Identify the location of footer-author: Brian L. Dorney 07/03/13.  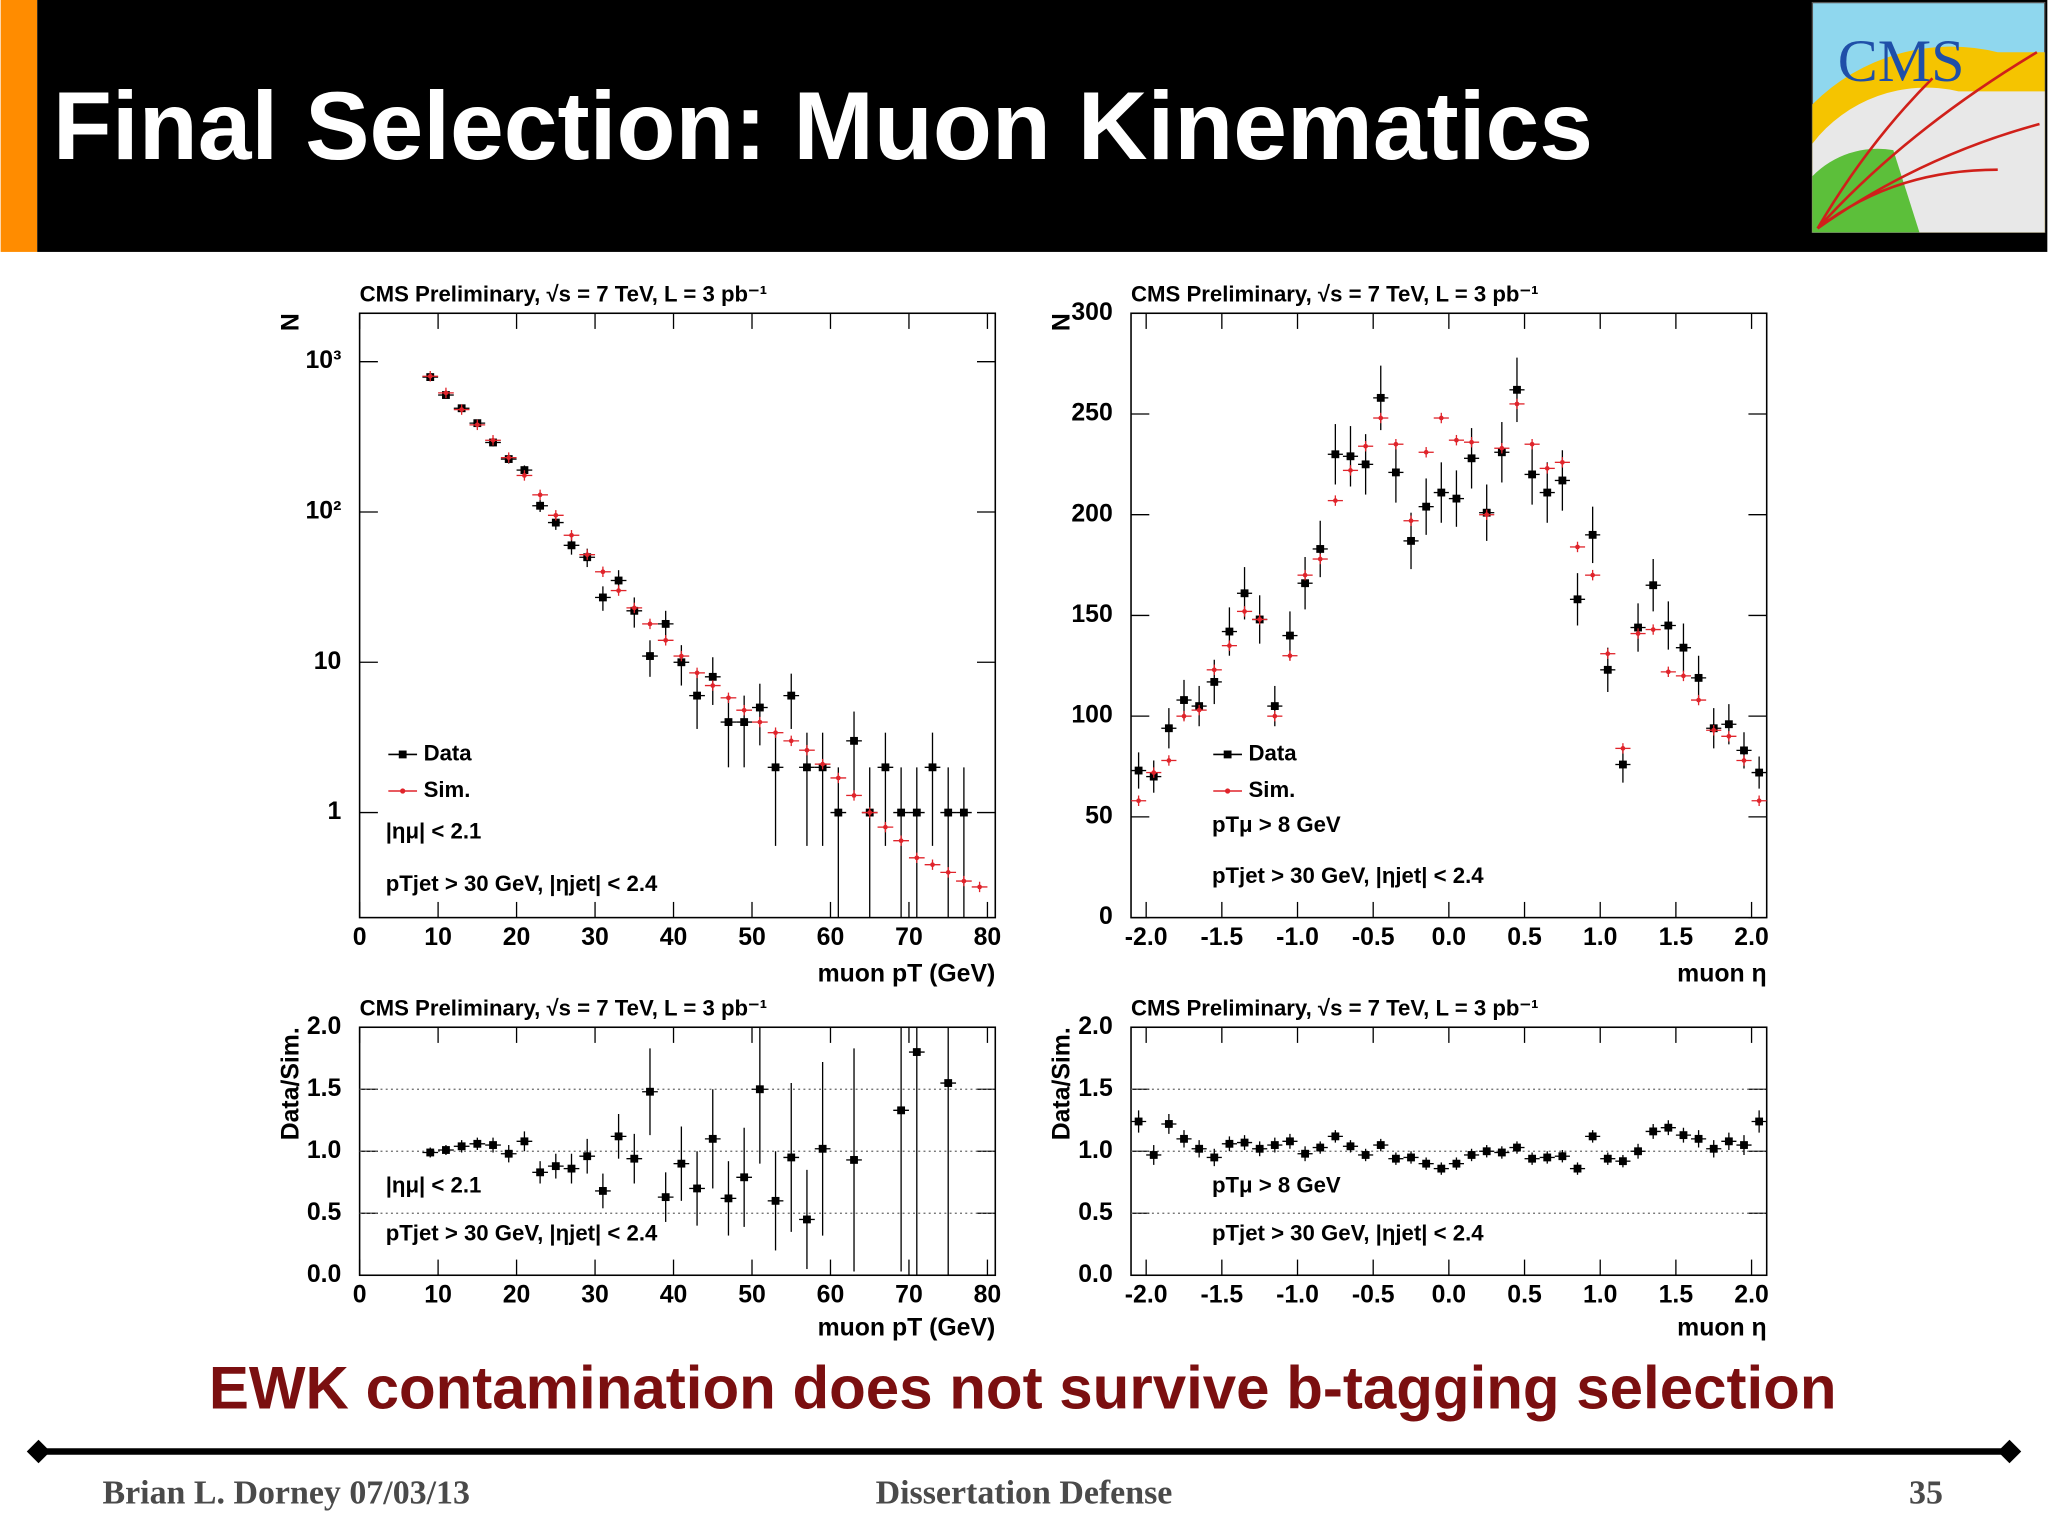
(286, 1493).